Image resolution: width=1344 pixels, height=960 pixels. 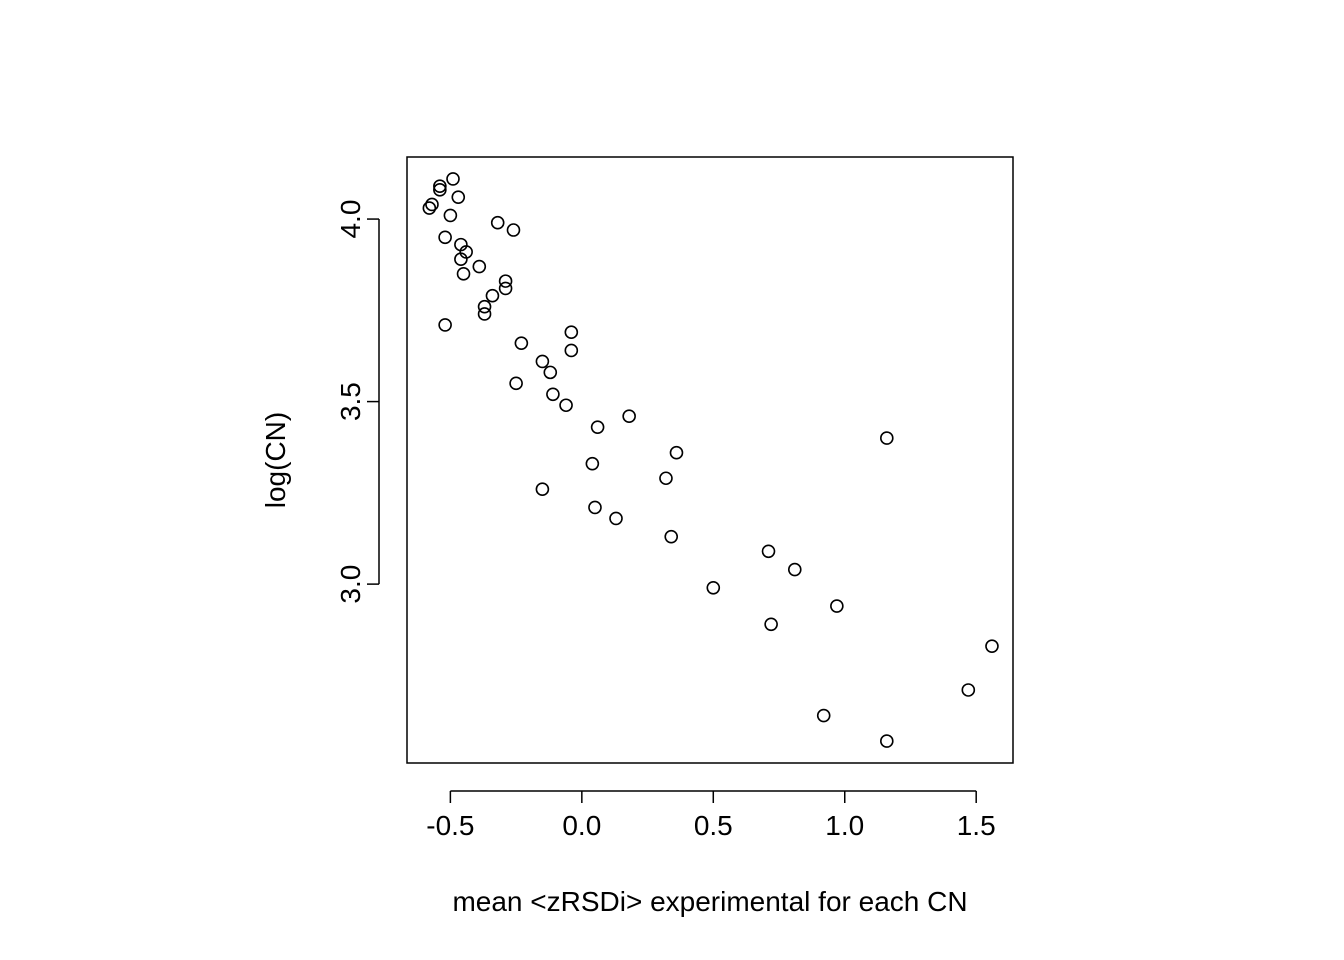 I want to click on y-axis-title: log(CN), so click(x=275, y=460).